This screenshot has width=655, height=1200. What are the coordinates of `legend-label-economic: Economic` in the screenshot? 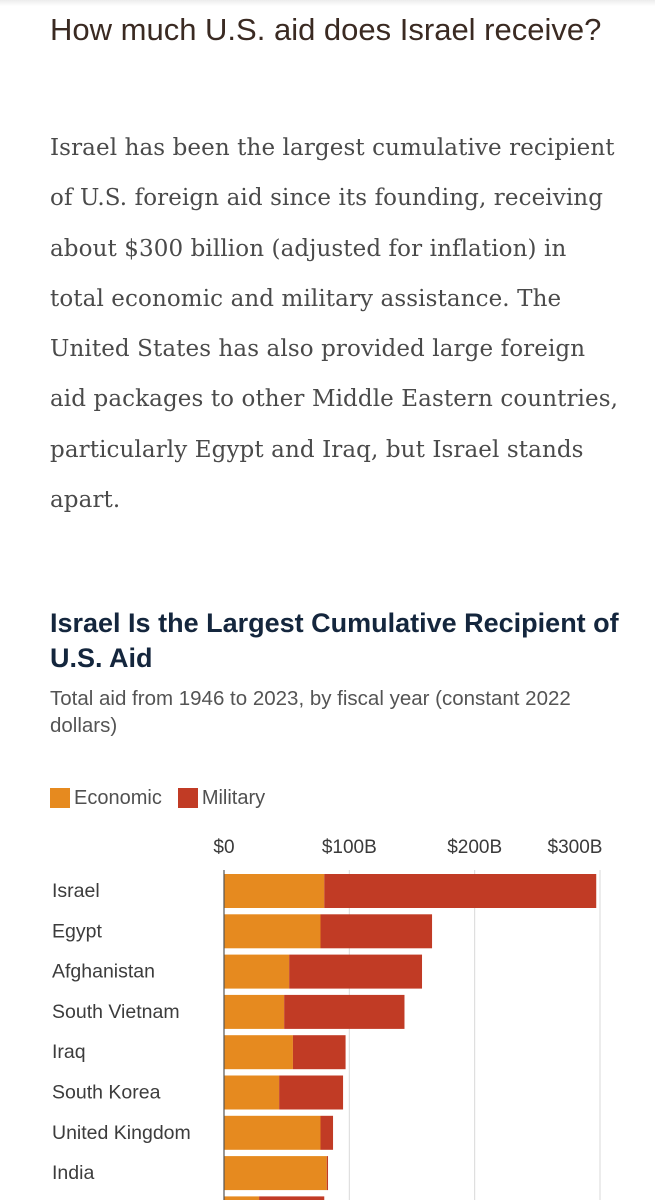 It's located at (118, 797).